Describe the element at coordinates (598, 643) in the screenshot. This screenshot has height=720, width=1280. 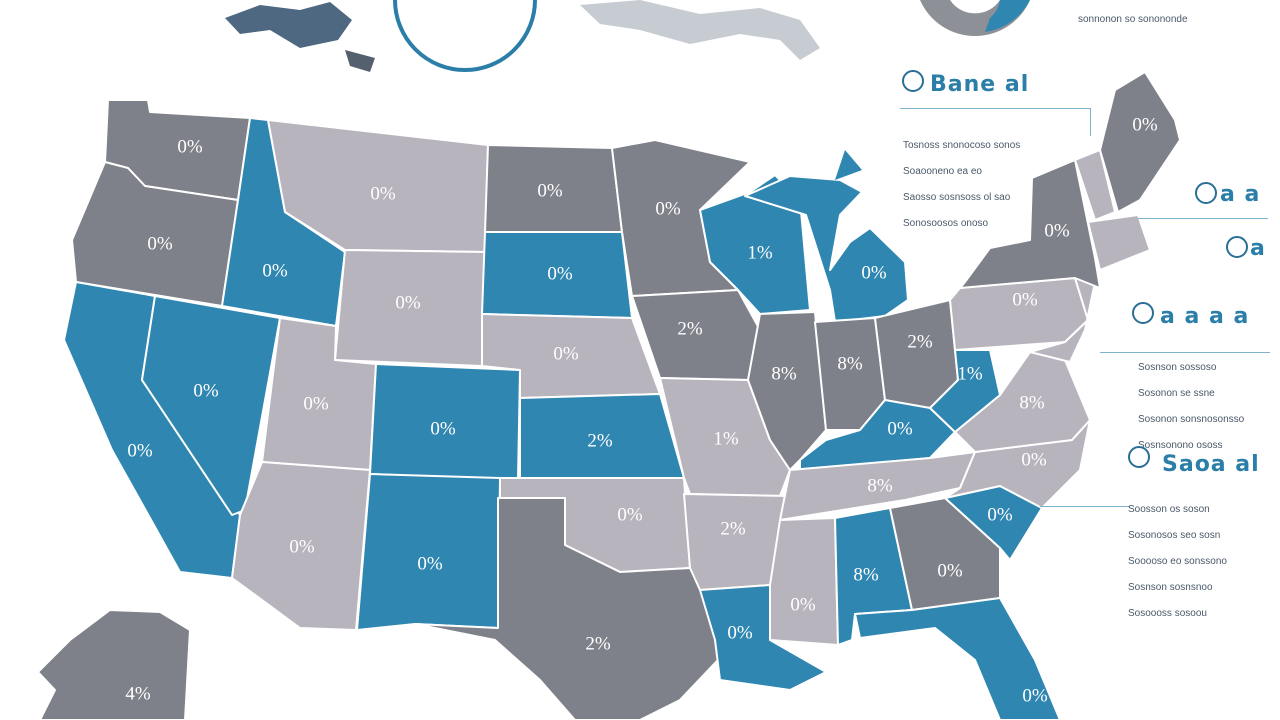
I see `state-label-TX: 2%` at that location.